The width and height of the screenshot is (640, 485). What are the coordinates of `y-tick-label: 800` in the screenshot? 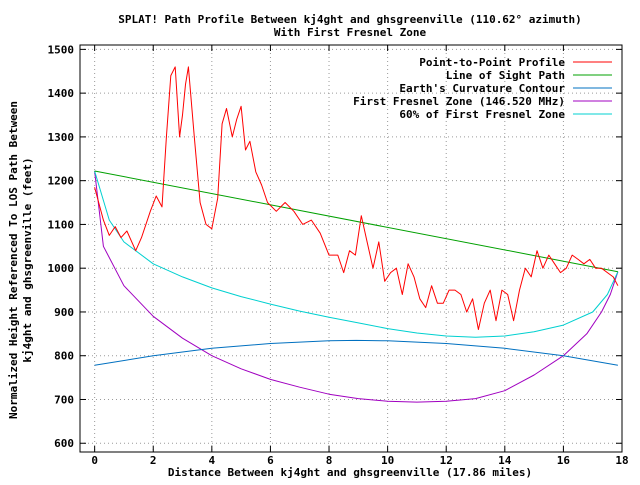 It's located at (64, 356).